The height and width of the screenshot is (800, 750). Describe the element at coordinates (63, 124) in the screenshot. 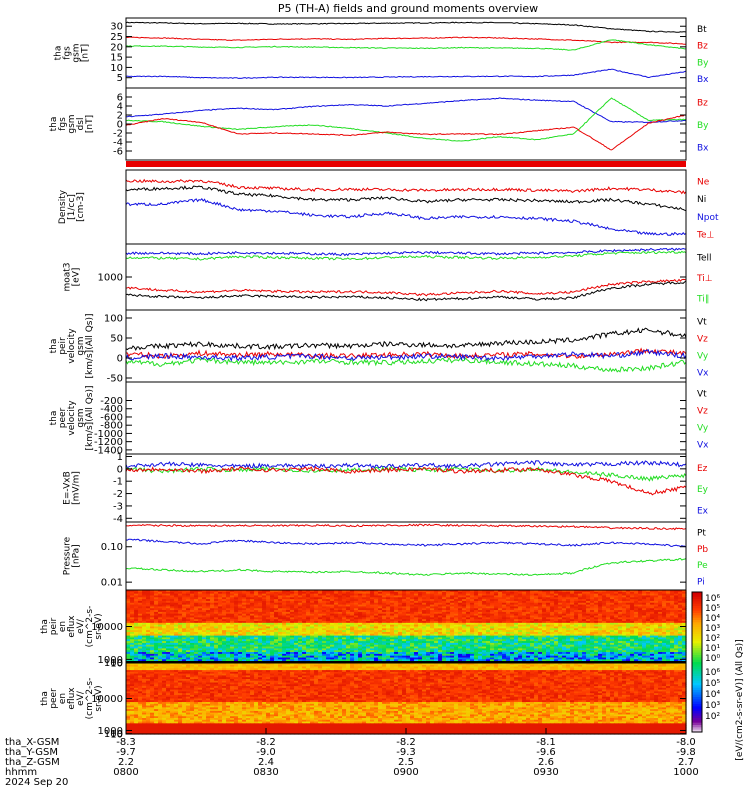

I see `fgs_dsl-ylabel-line: fgs` at that location.